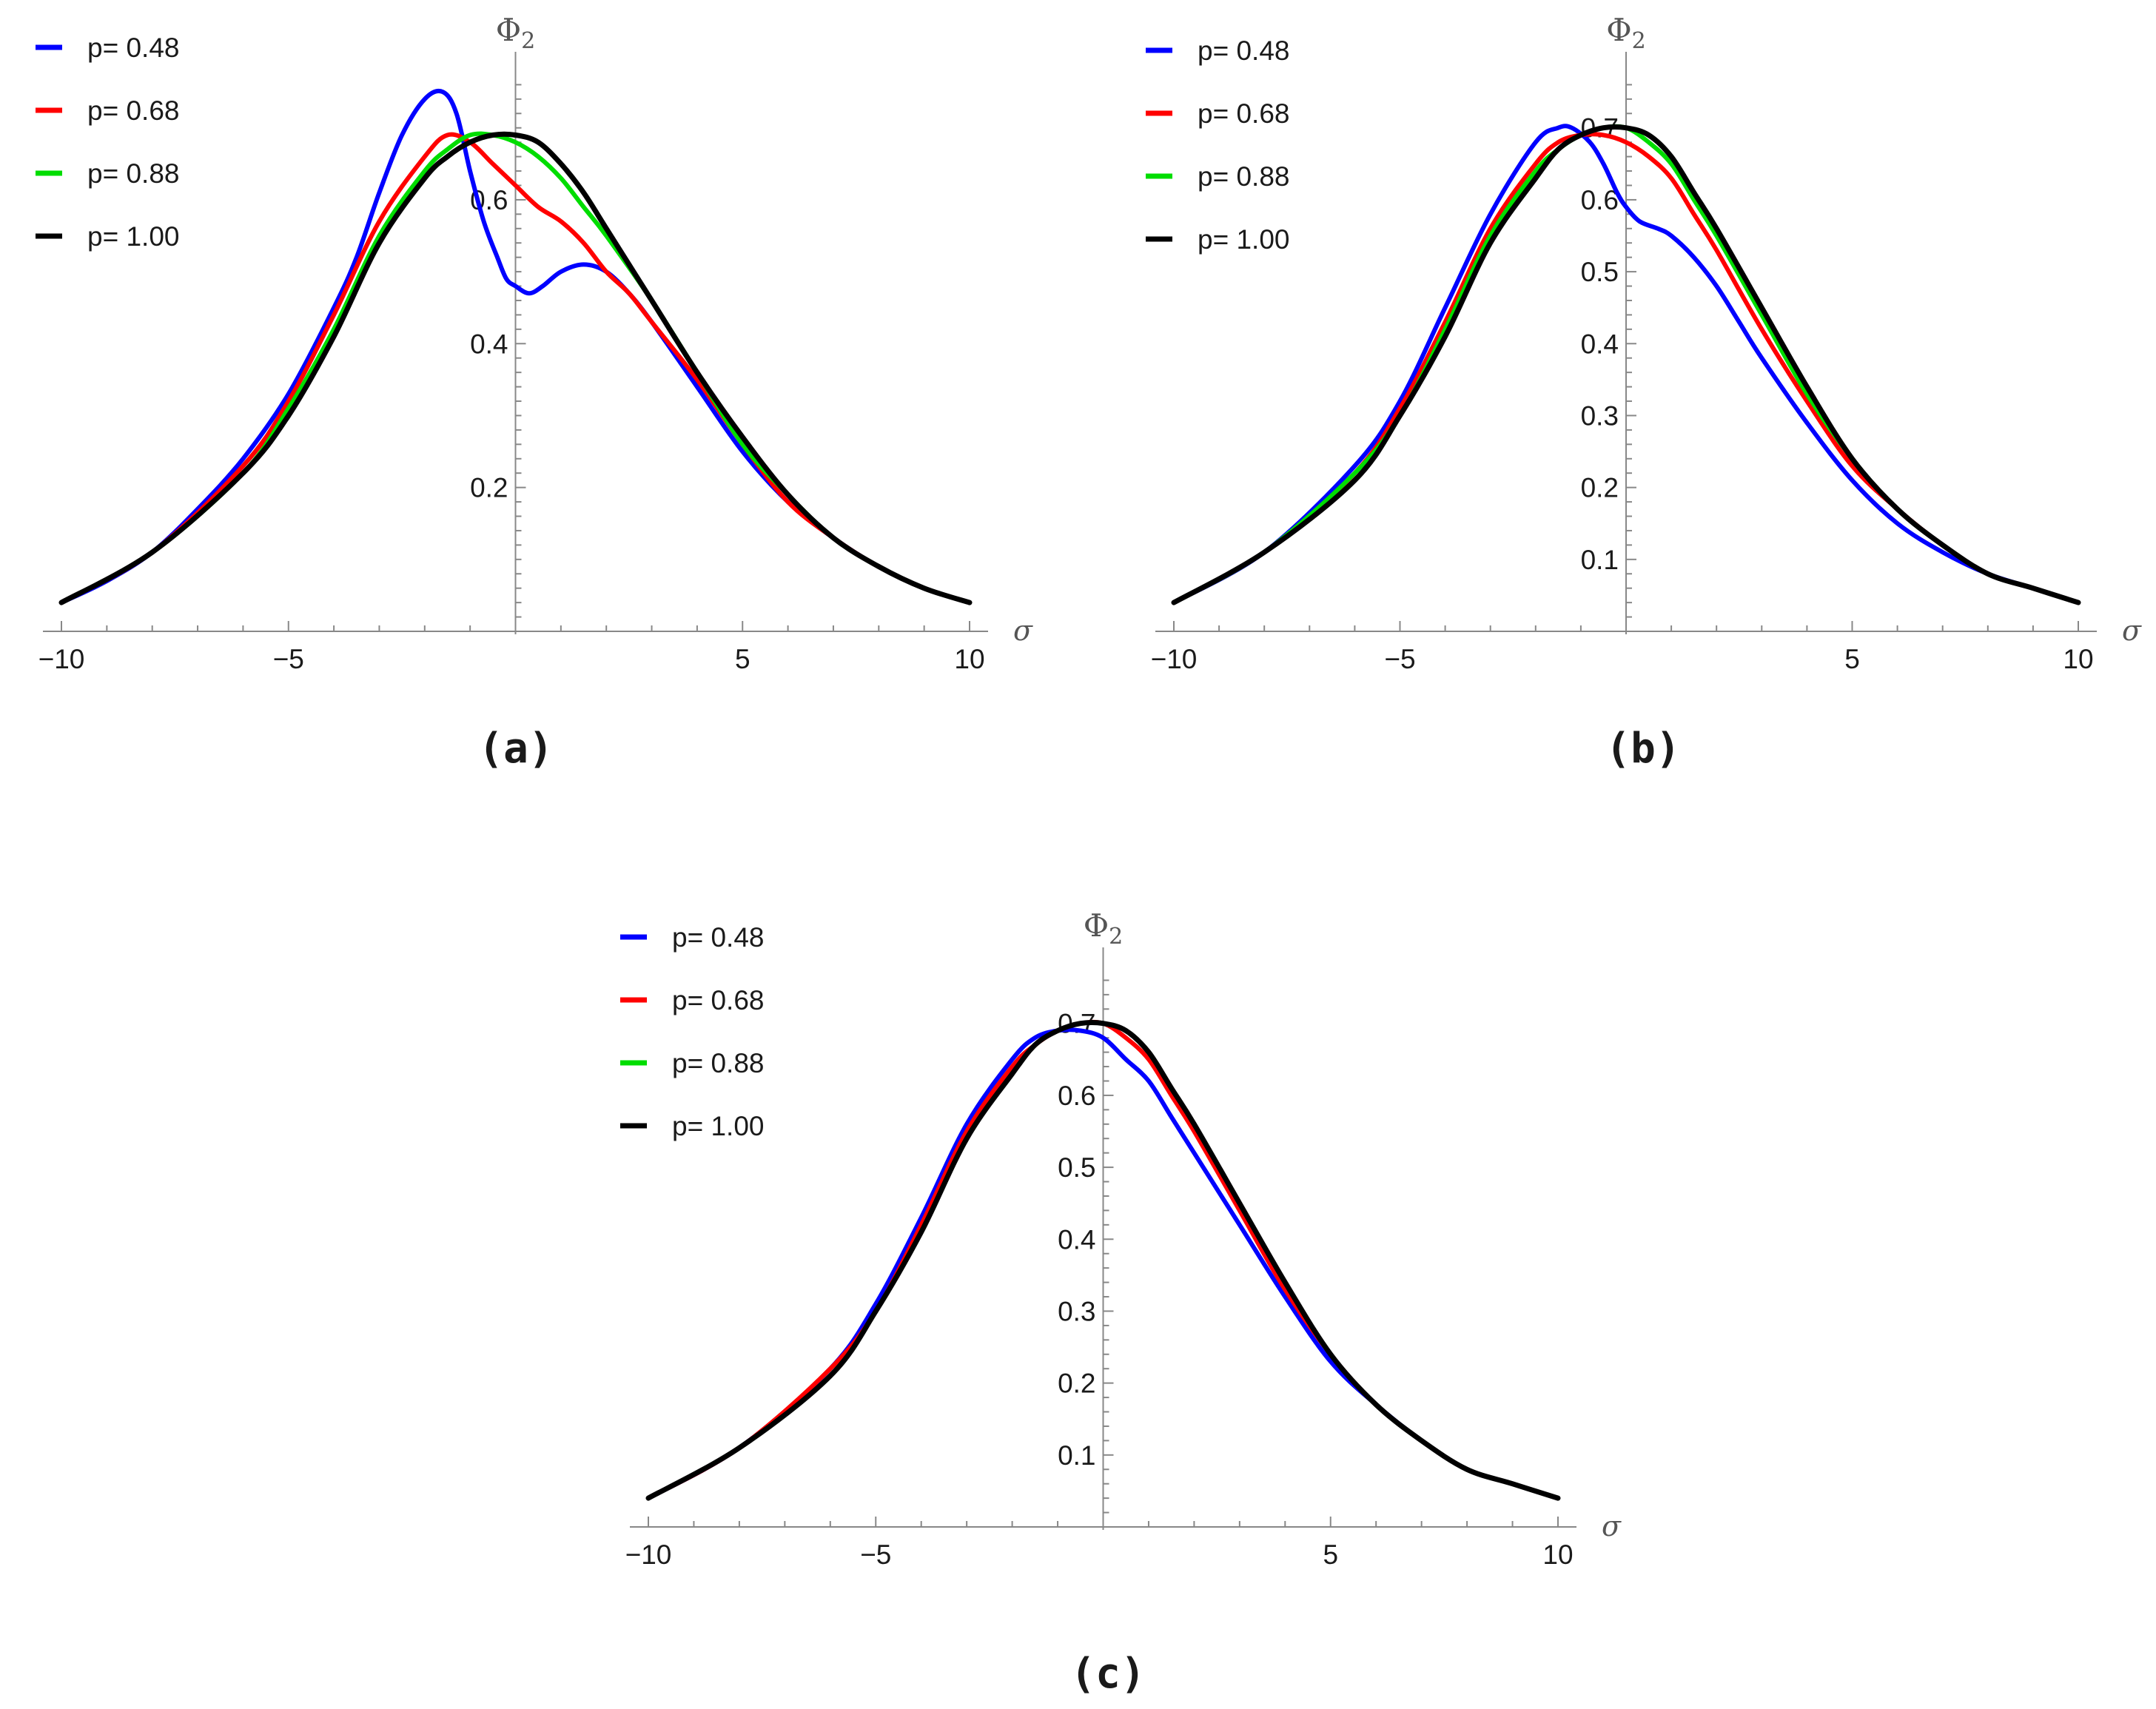  What do you see at coordinates (1643, 749) in the screenshot?
I see `panel-b-caption: (b)` at bounding box center [1643, 749].